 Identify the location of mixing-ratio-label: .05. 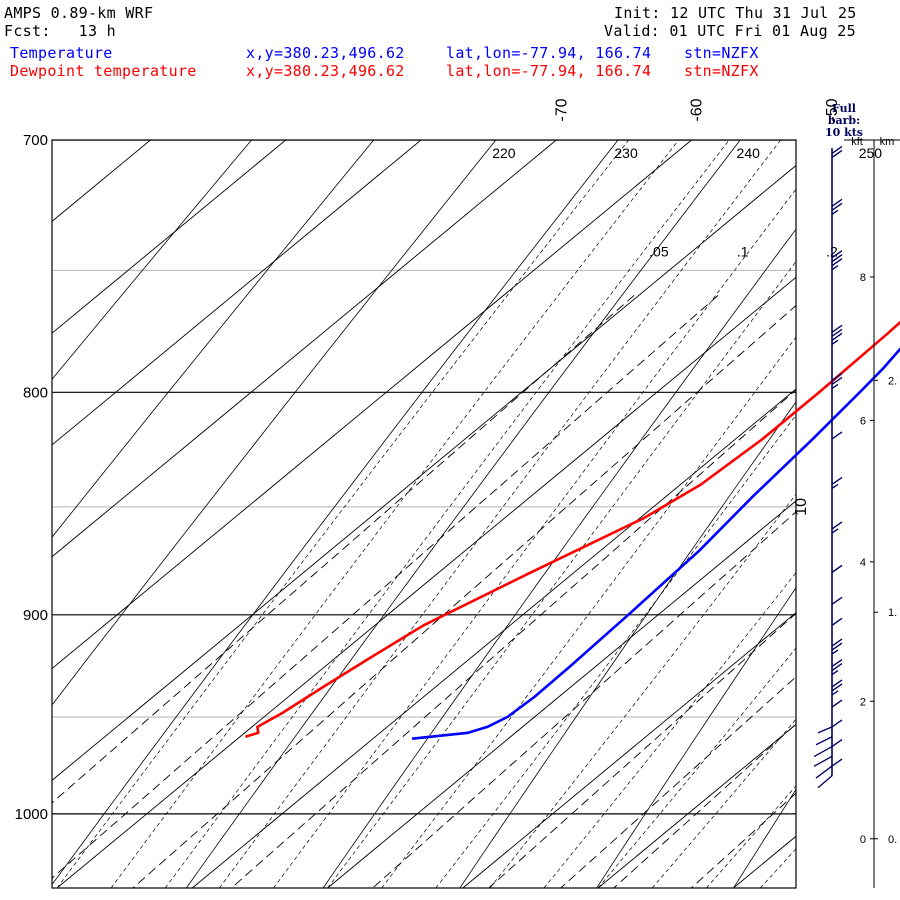
(659, 251).